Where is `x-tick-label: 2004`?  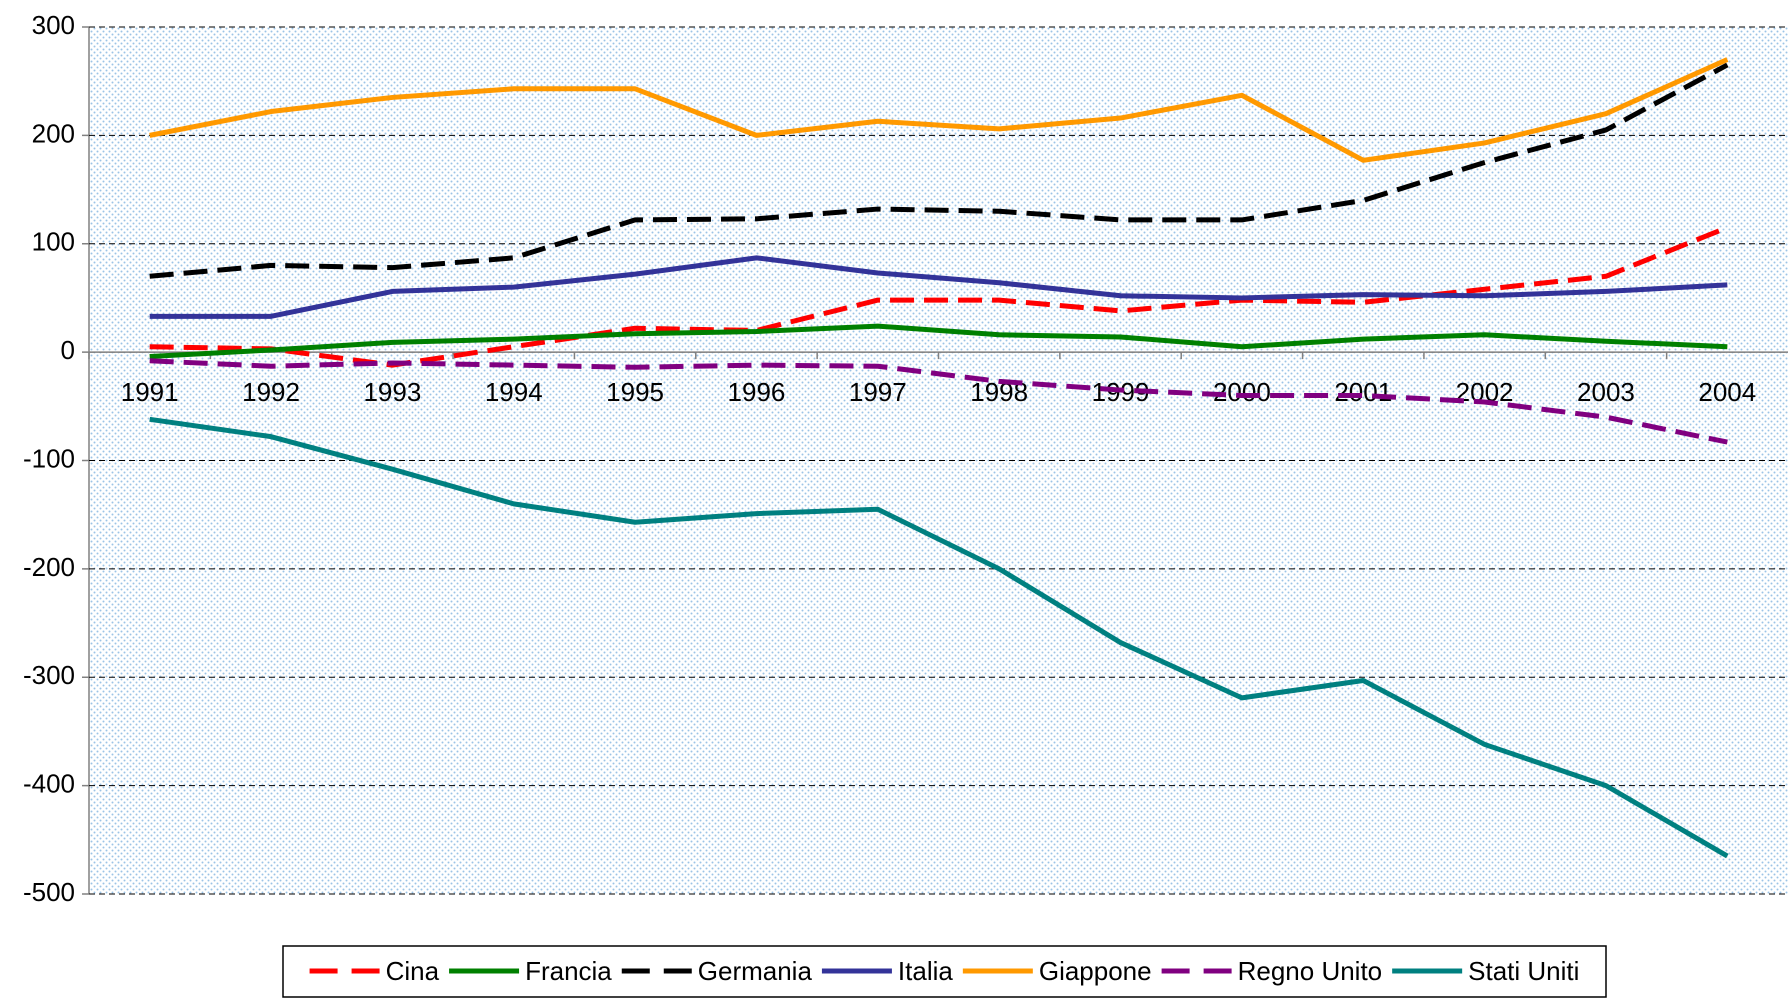 x-tick-label: 2004 is located at coordinates (1727, 392).